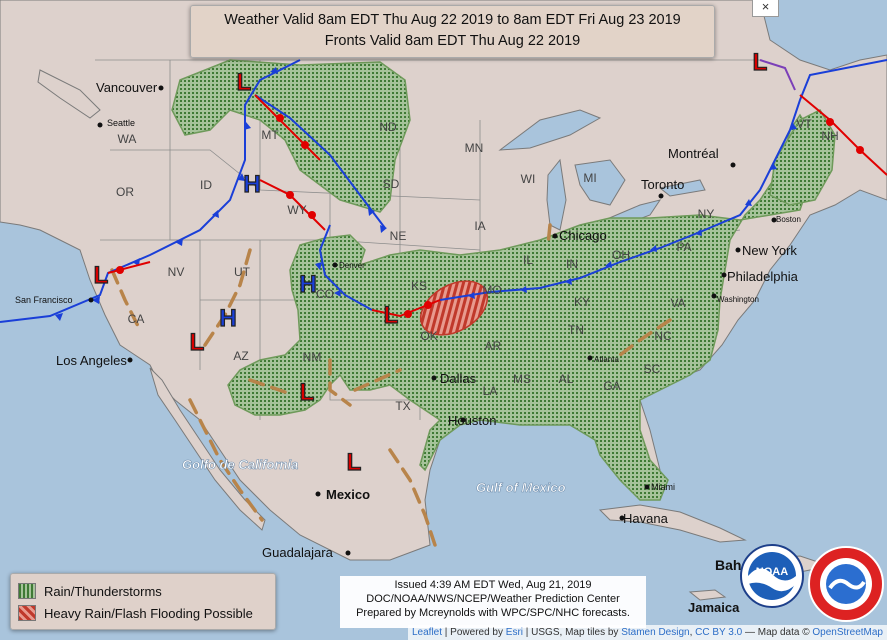 The height and width of the screenshot is (640, 887). Describe the element at coordinates (428, 336) in the screenshot. I see `state-label: OK` at that location.